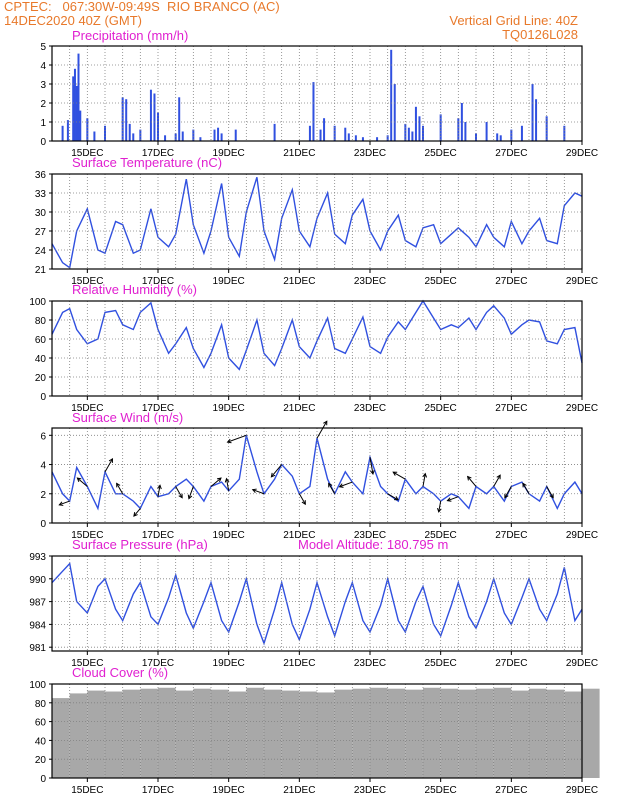 The width and height of the screenshot is (618, 800). Describe the element at coordinates (43, 495) in the screenshot. I see `y-tick-label: 2` at that location.